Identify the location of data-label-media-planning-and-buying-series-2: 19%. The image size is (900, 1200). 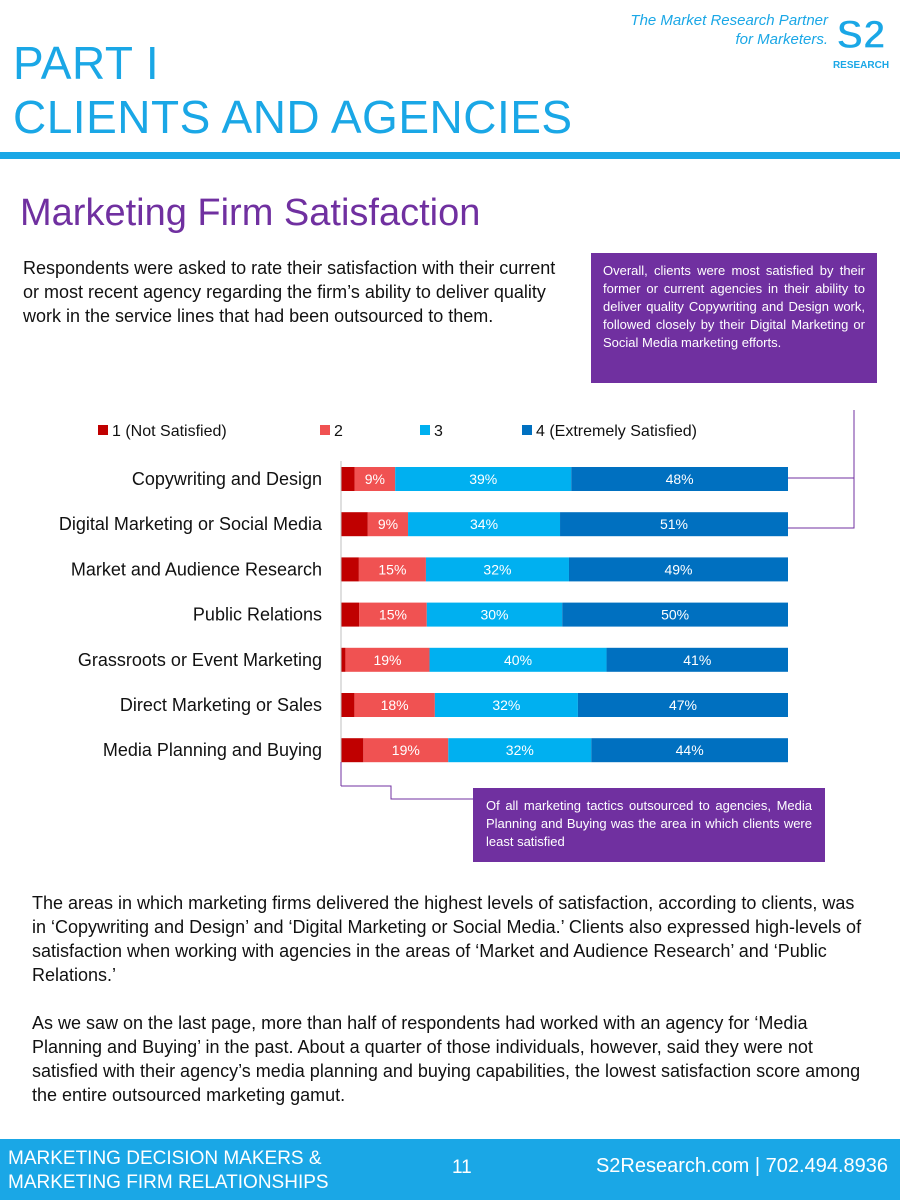
(406, 750).